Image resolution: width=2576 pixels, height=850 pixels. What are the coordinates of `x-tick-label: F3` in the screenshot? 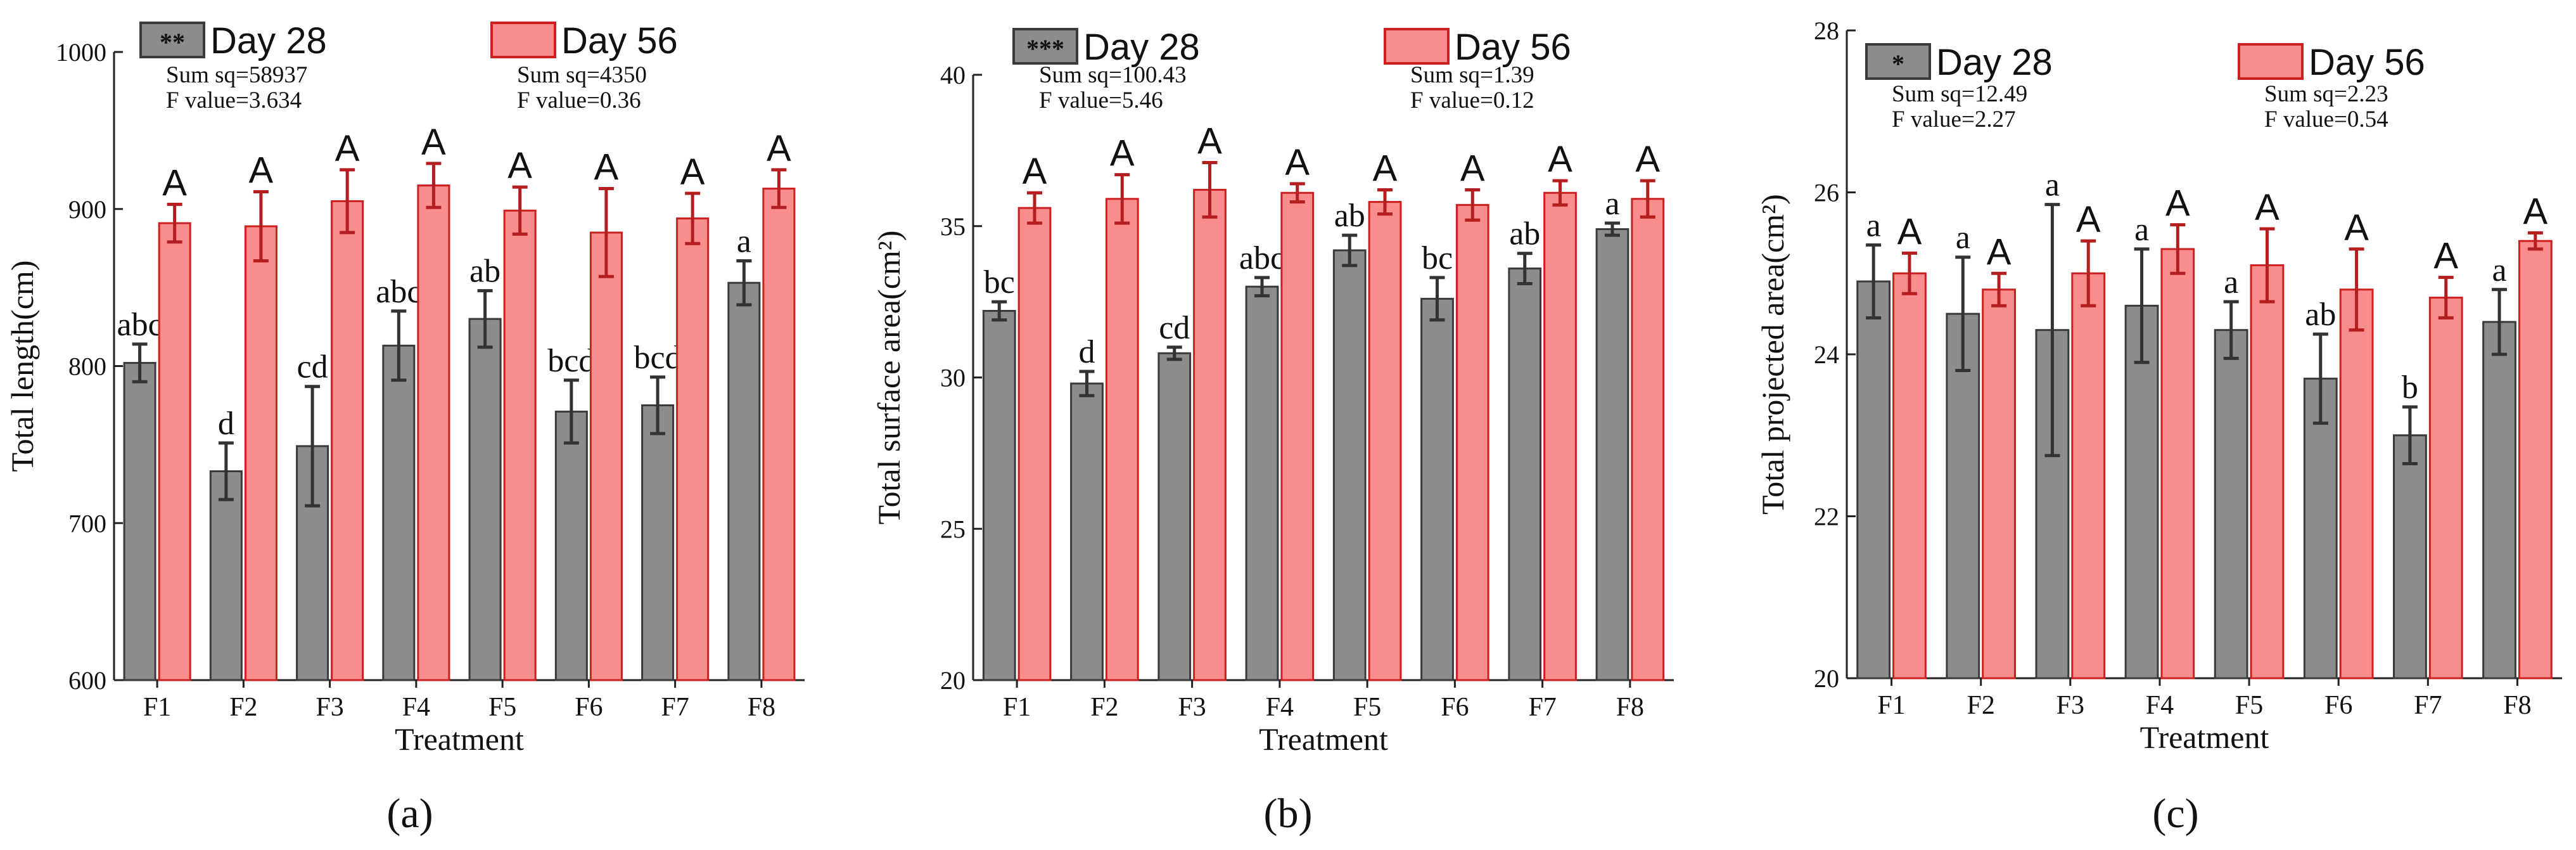 It's located at (329, 707).